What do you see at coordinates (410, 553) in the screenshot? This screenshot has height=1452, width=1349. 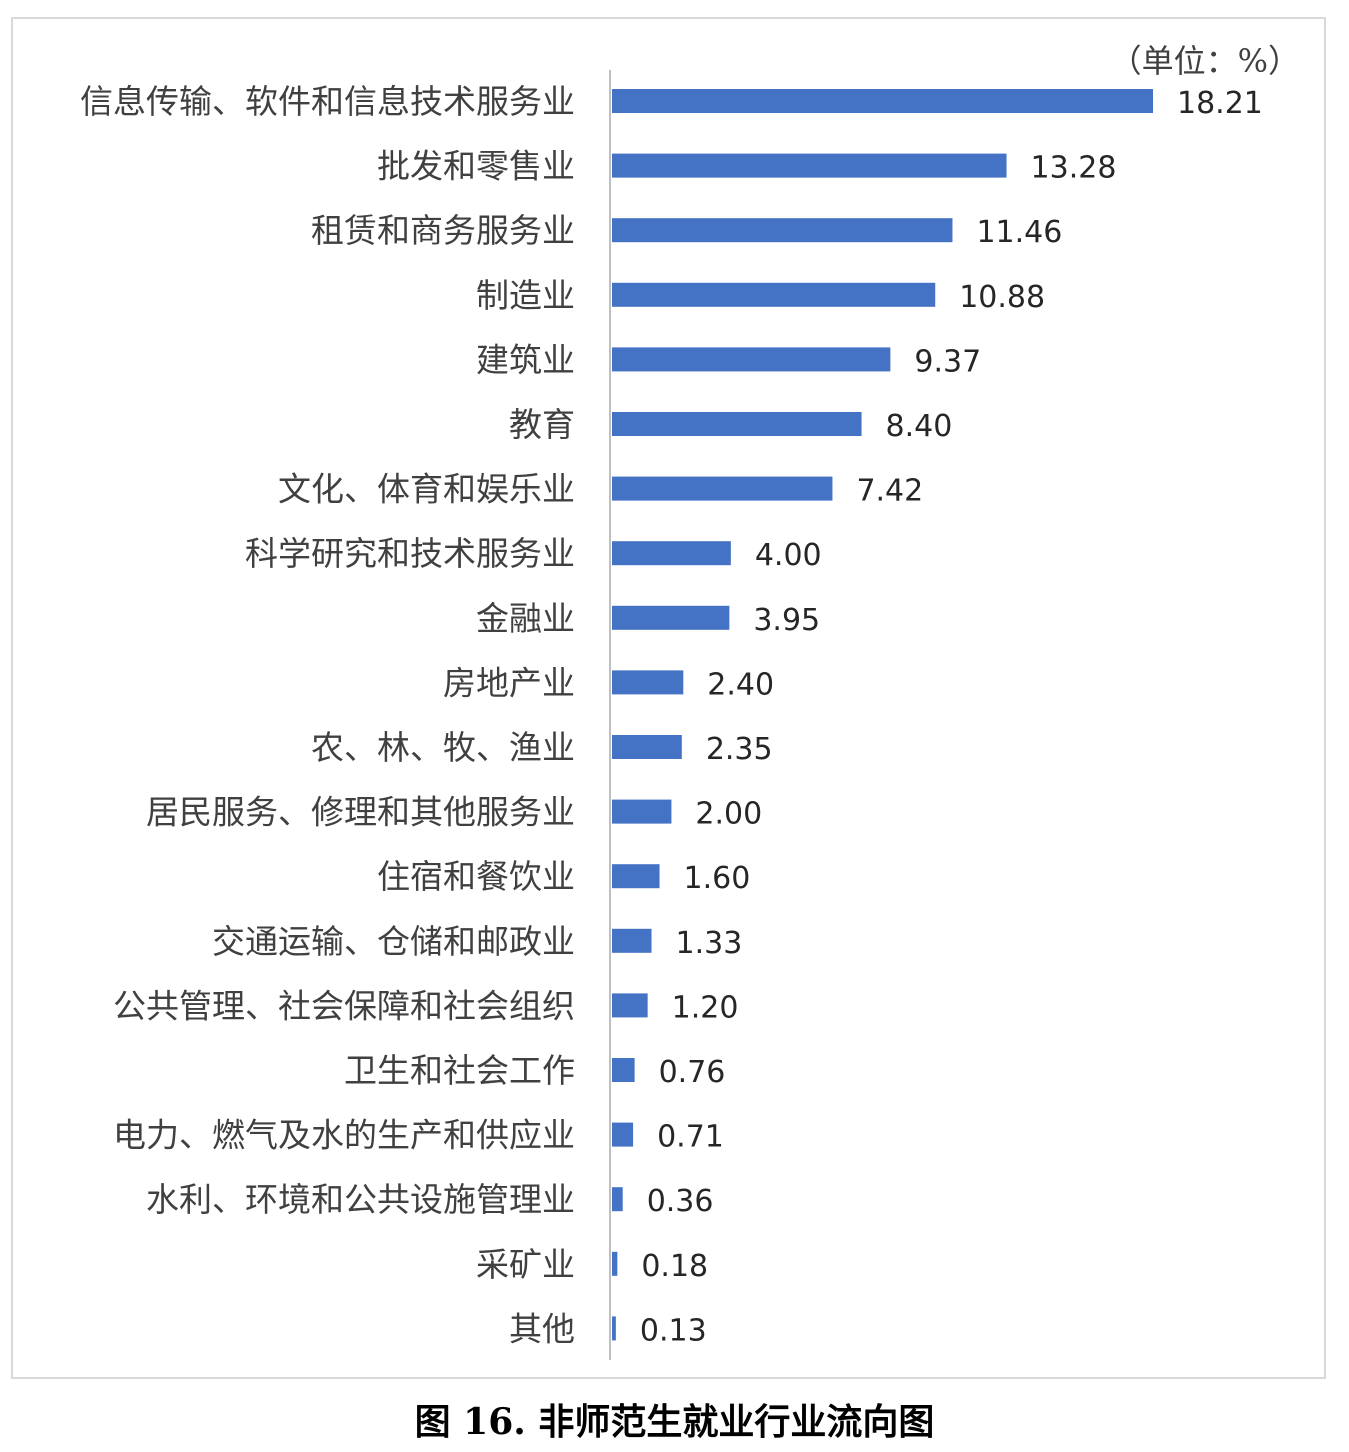 I see `category-label: 科学研究和技术服务业` at bounding box center [410, 553].